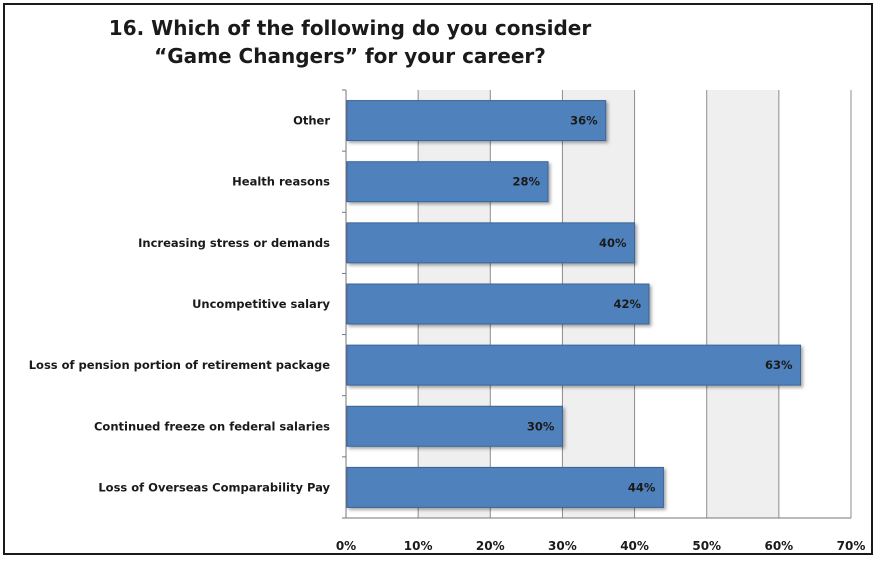  I want to click on data-label: 40%, so click(613, 243).